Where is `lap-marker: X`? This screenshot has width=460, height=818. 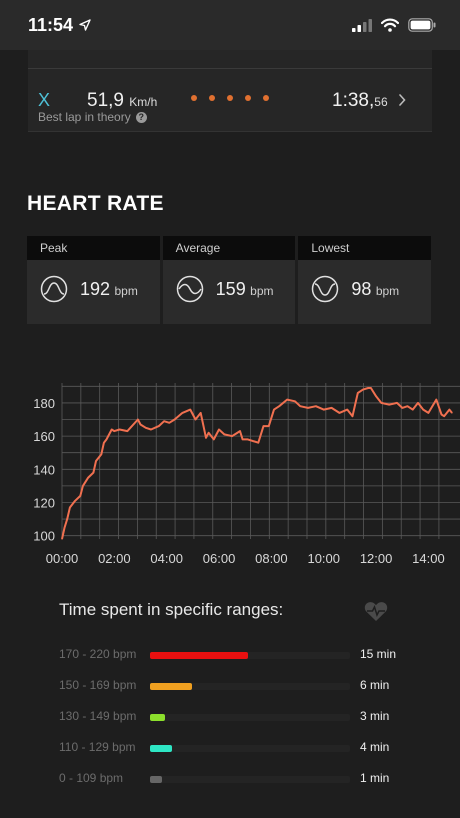 lap-marker: X is located at coordinates (44, 100).